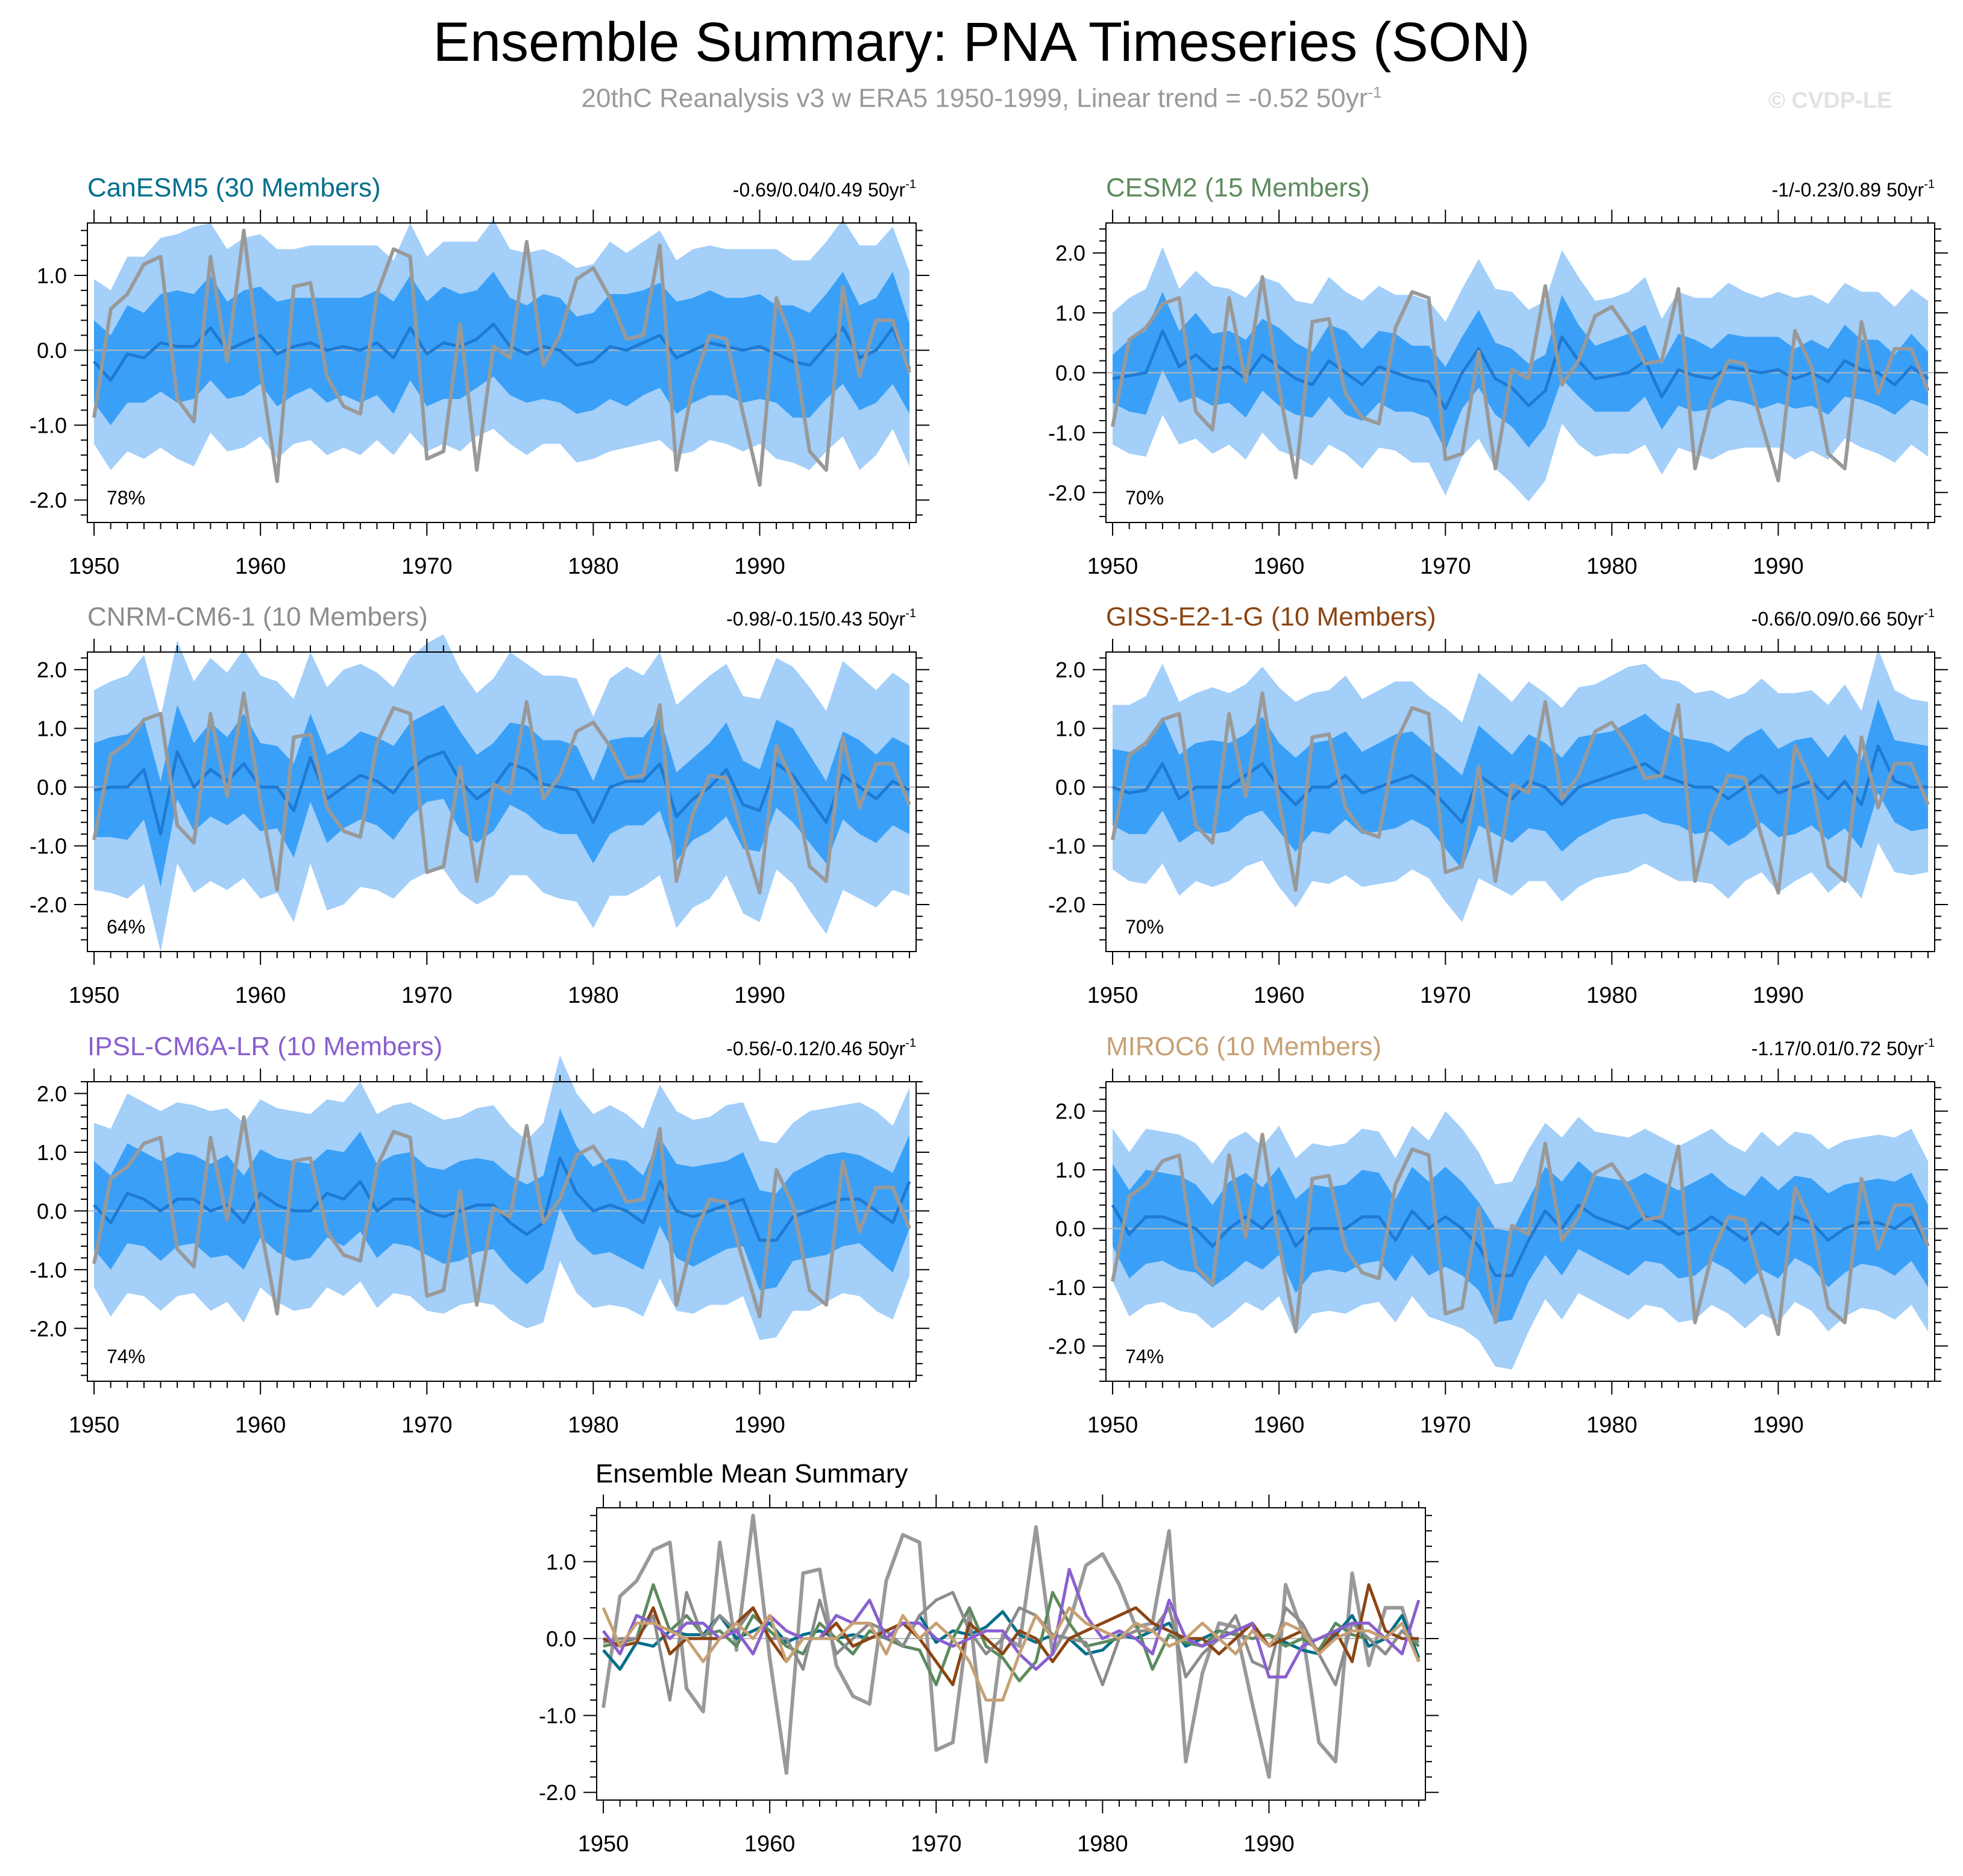 This screenshot has width=1963, height=1876. What do you see at coordinates (1830, 101) in the screenshot?
I see `cvdp-watermark: © CVDP-LE` at bounding box center [1830, 101].